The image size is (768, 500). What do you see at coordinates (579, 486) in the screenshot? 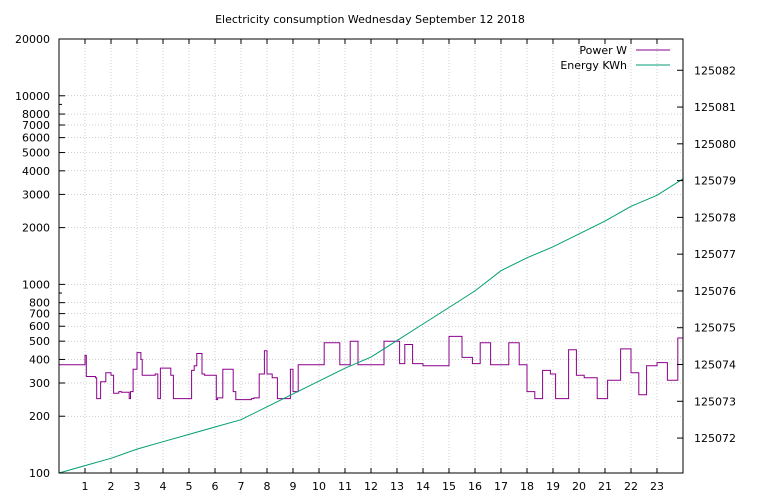
I see `x-tick-label: 20` at bounding box center [579, 486].